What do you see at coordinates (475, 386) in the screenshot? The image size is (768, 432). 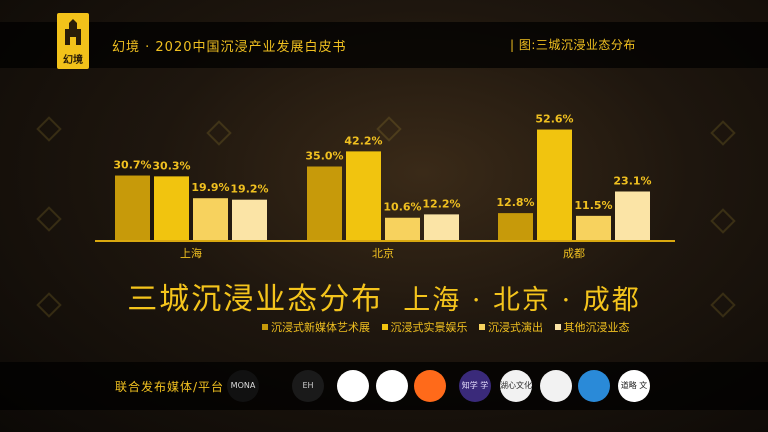 I see `partner-logo: 知学 学院` at bounding box center [475, 386].